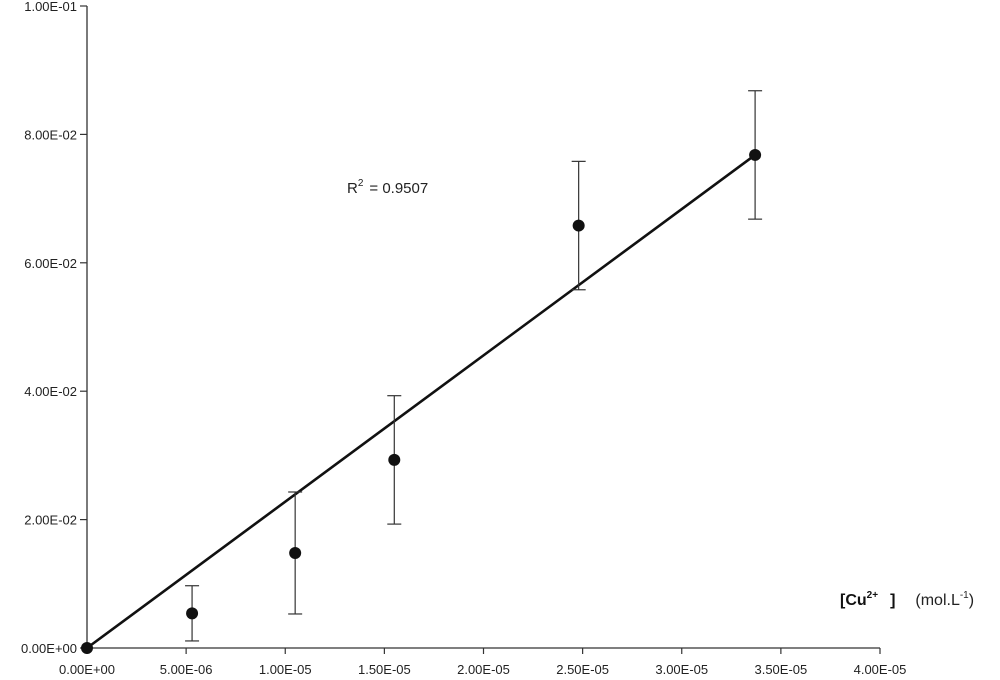 The height and width of the screenshot is (680, 1000). What do you see at coordinates (186, 669) in the screenshot?
I see `x-tick-label: 5.00E-06` at bounding box center [186, 669].